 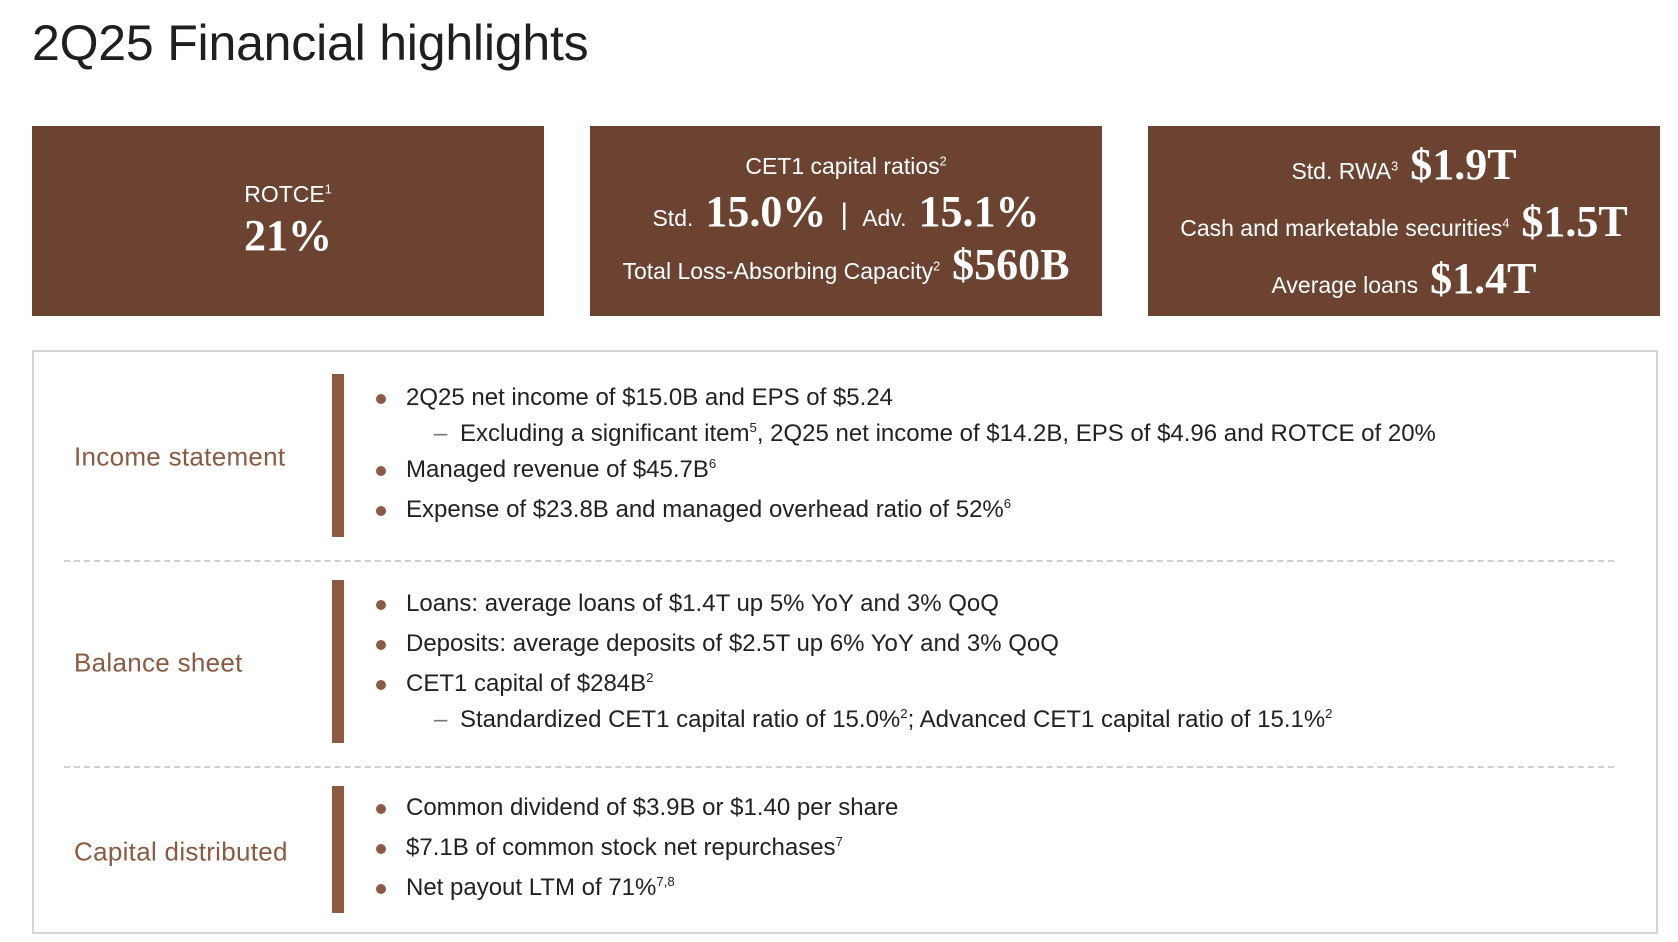 I want to click on list-item: Managed revenue of $45.7B6, so click(x=906, y=470).